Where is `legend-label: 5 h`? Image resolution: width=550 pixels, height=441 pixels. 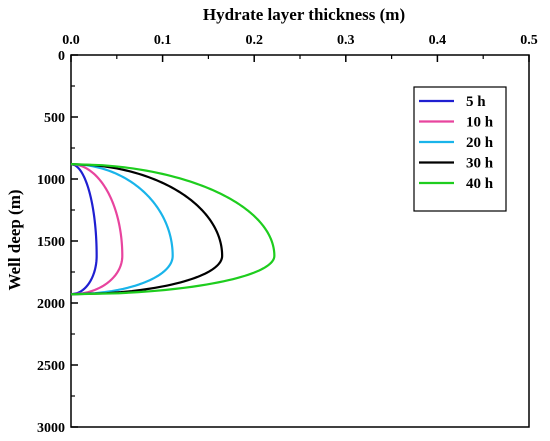
legend-label: 5 h is located at coordinates (476, 102).